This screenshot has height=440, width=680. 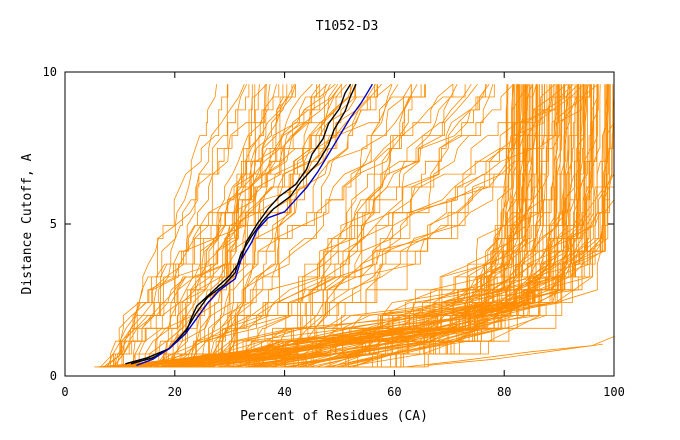 I want to click on x-axis-label: Percent of Residues (CA), so click(x=334, y=416).